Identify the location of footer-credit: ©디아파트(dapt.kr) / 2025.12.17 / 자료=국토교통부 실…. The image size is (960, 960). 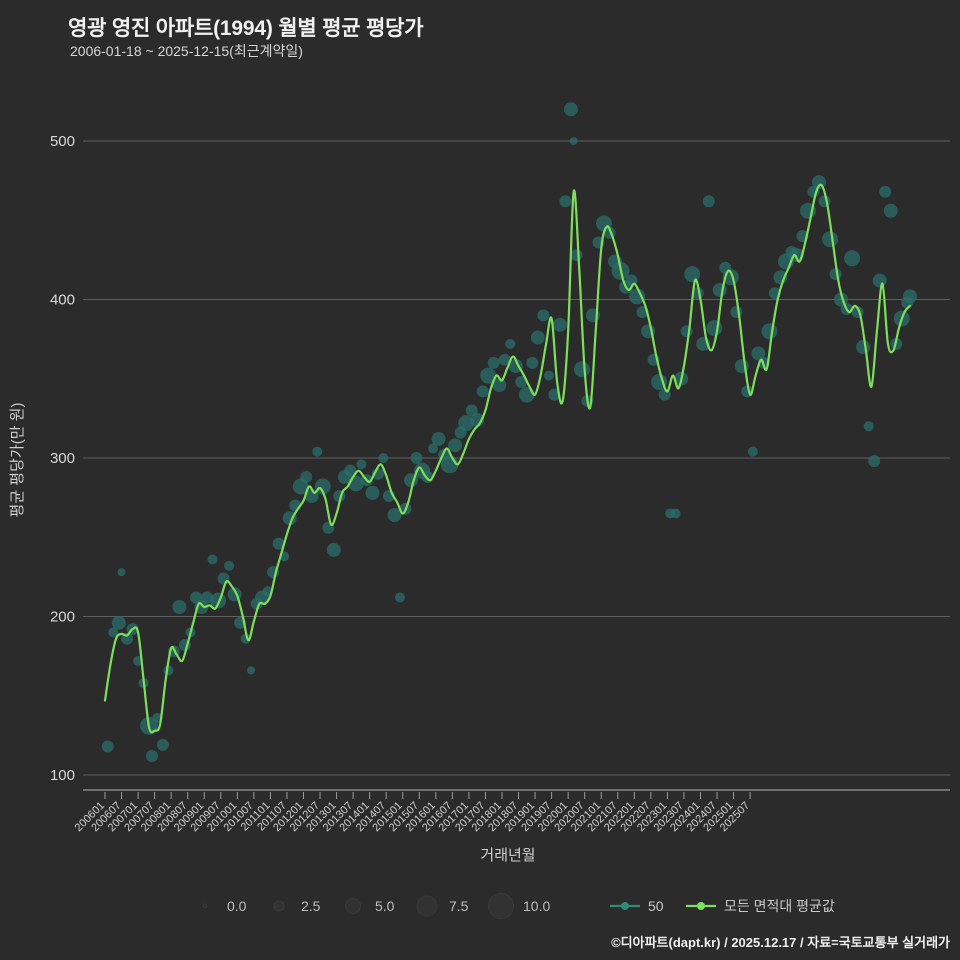
(780, 942).